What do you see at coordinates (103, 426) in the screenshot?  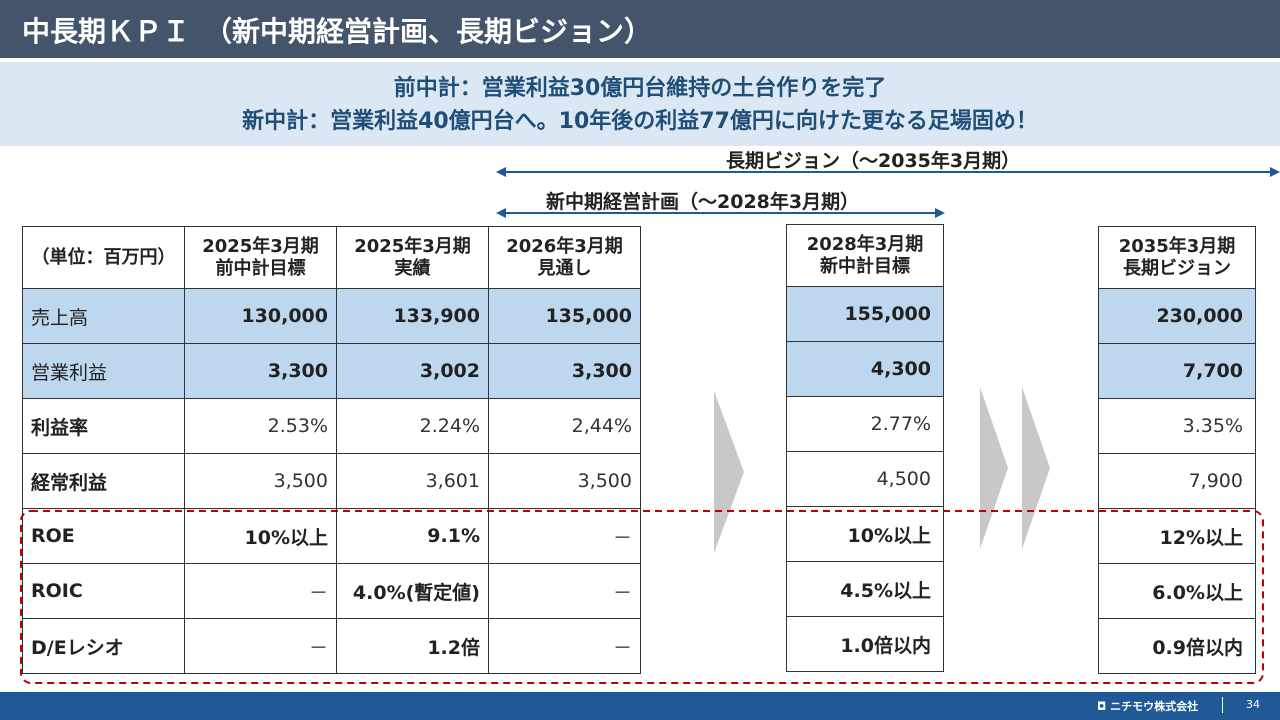 I see `row-label: 利益率` at bounding box center [103, 426].